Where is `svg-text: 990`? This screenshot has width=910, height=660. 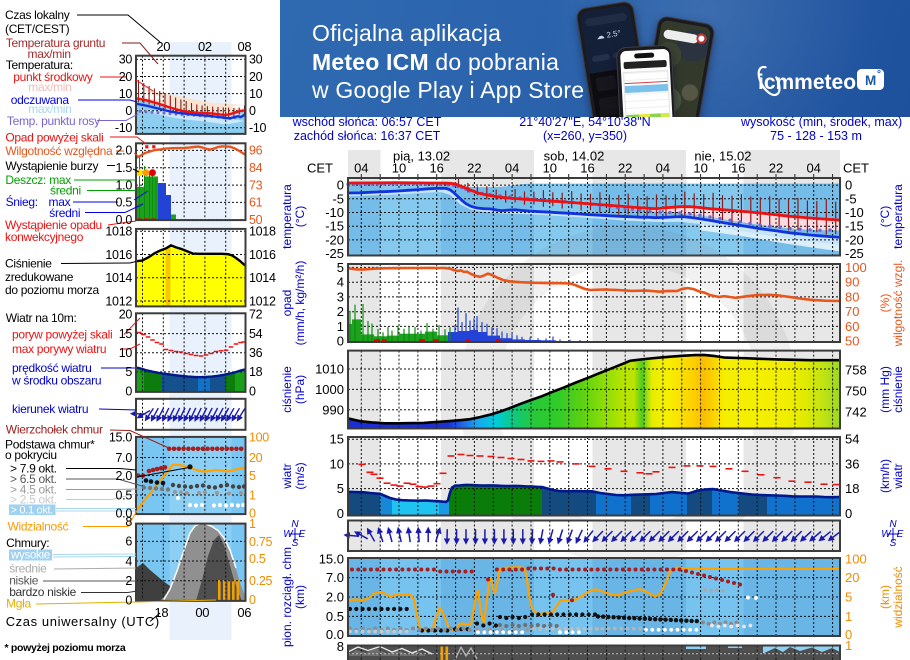 svg-text: 990 is located at coordinates (333, 409).